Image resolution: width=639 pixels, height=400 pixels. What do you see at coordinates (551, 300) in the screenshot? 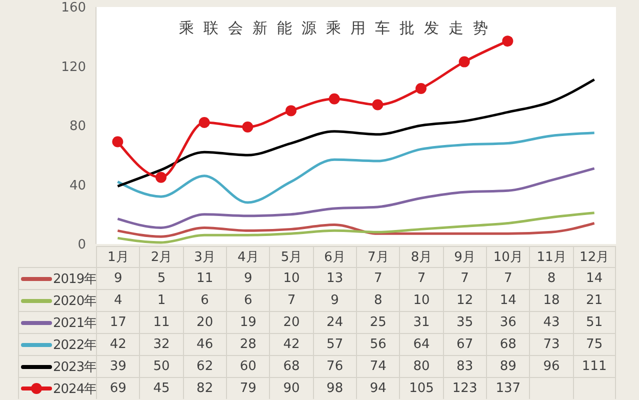
I see `data-label: 18` at bounding box center [551, 300].